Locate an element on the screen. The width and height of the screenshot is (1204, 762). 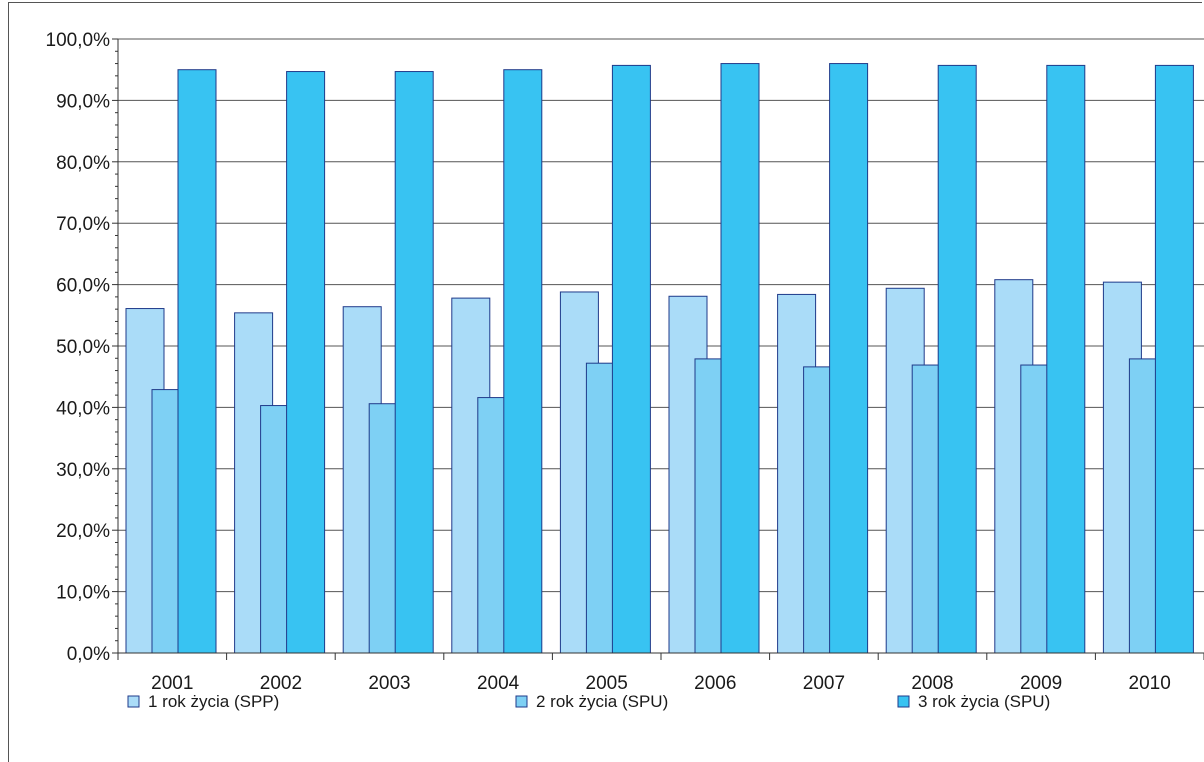
y-tick-label: 50,0% is located at coordinates (83, 347).